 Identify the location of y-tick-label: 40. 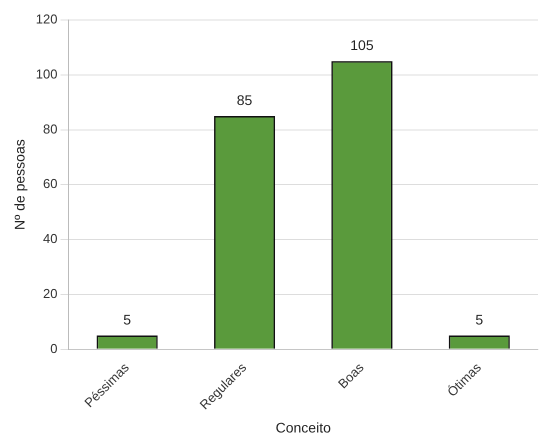
(50, 238).